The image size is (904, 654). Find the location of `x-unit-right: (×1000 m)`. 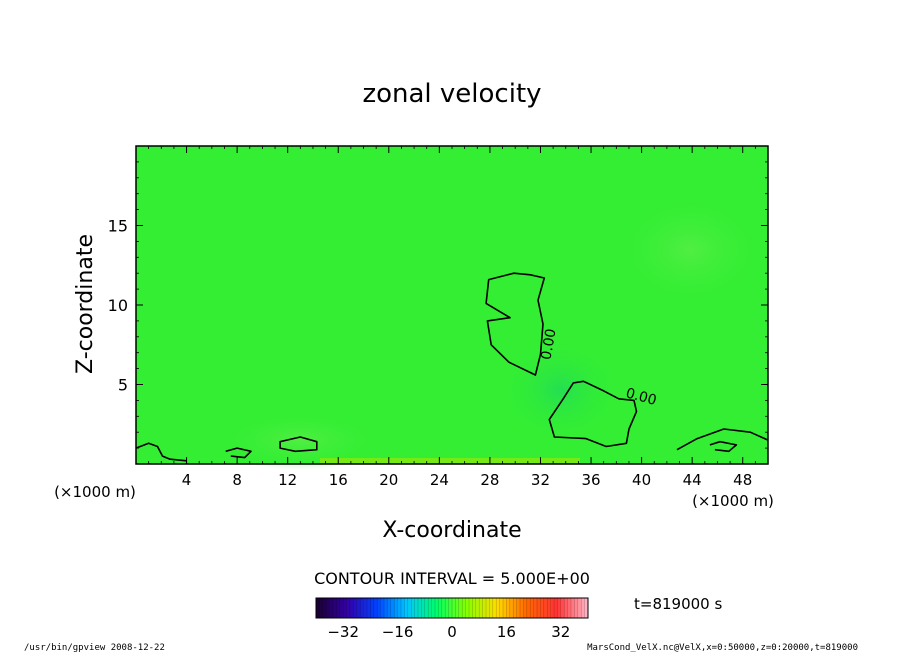

x-unit-right: (×1000 m) is located at coordinates (733, 501).